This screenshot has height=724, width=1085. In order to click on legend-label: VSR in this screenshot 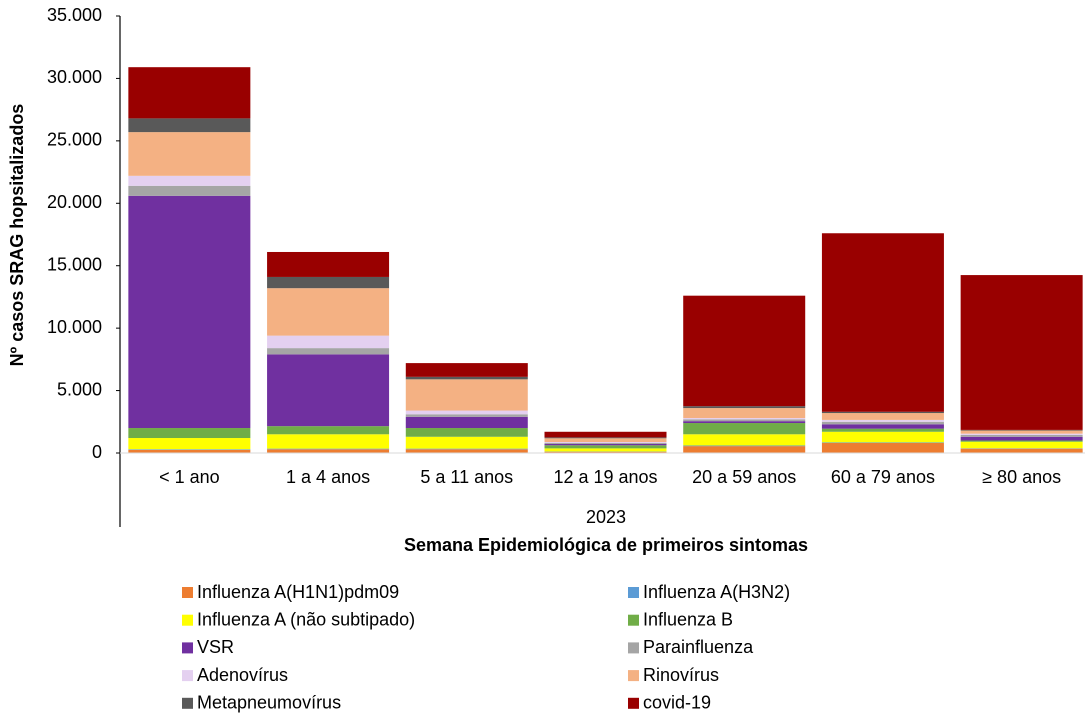, I will do `click(215, 647)`.